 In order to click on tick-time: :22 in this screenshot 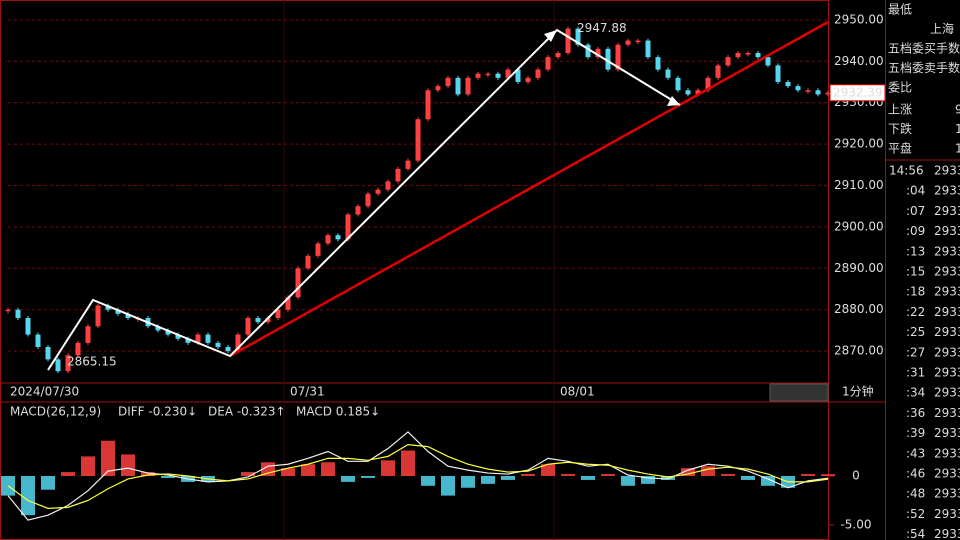, I will do `click(915, 312)`.